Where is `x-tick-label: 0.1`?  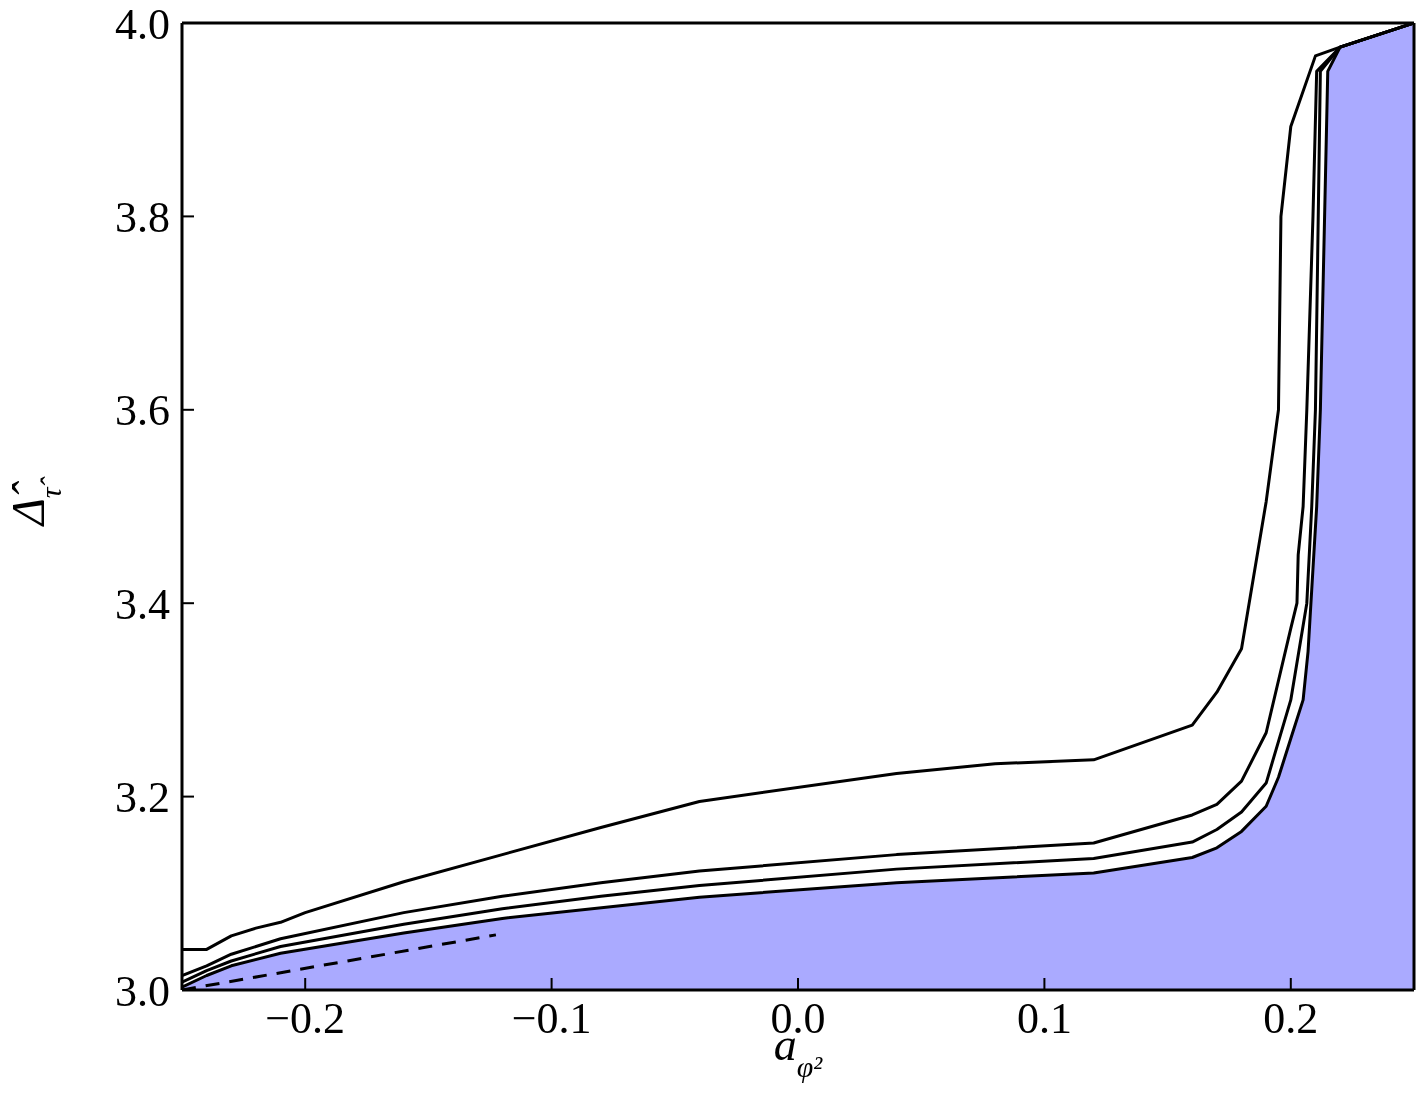 x-tick-label: 0.1 is located at coordinates (1044, 1019).